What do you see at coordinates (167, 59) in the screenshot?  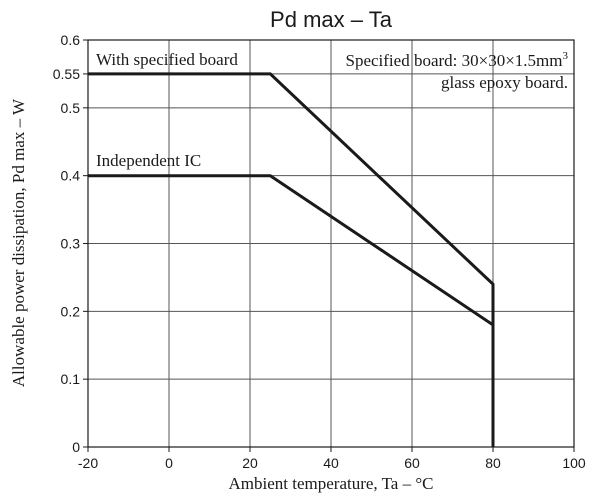 I see `series-label-with-board: With specified board` at bounding box center [167, 59].